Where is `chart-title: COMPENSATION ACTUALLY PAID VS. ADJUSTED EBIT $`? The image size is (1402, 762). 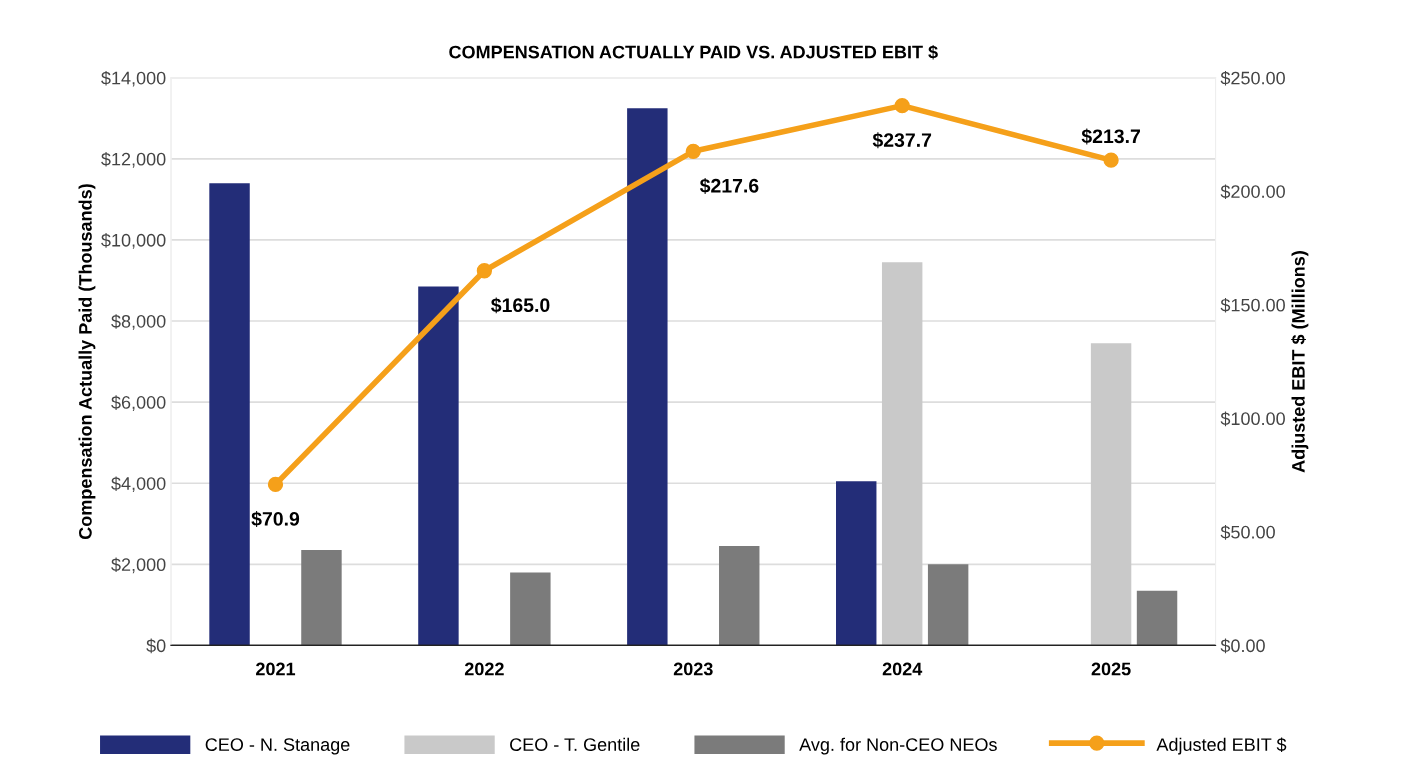
chart-title: COMPENSATION ACTUALLY PAID VS. ADJUSTED EBIT $ is located at coordinates (693, 52).